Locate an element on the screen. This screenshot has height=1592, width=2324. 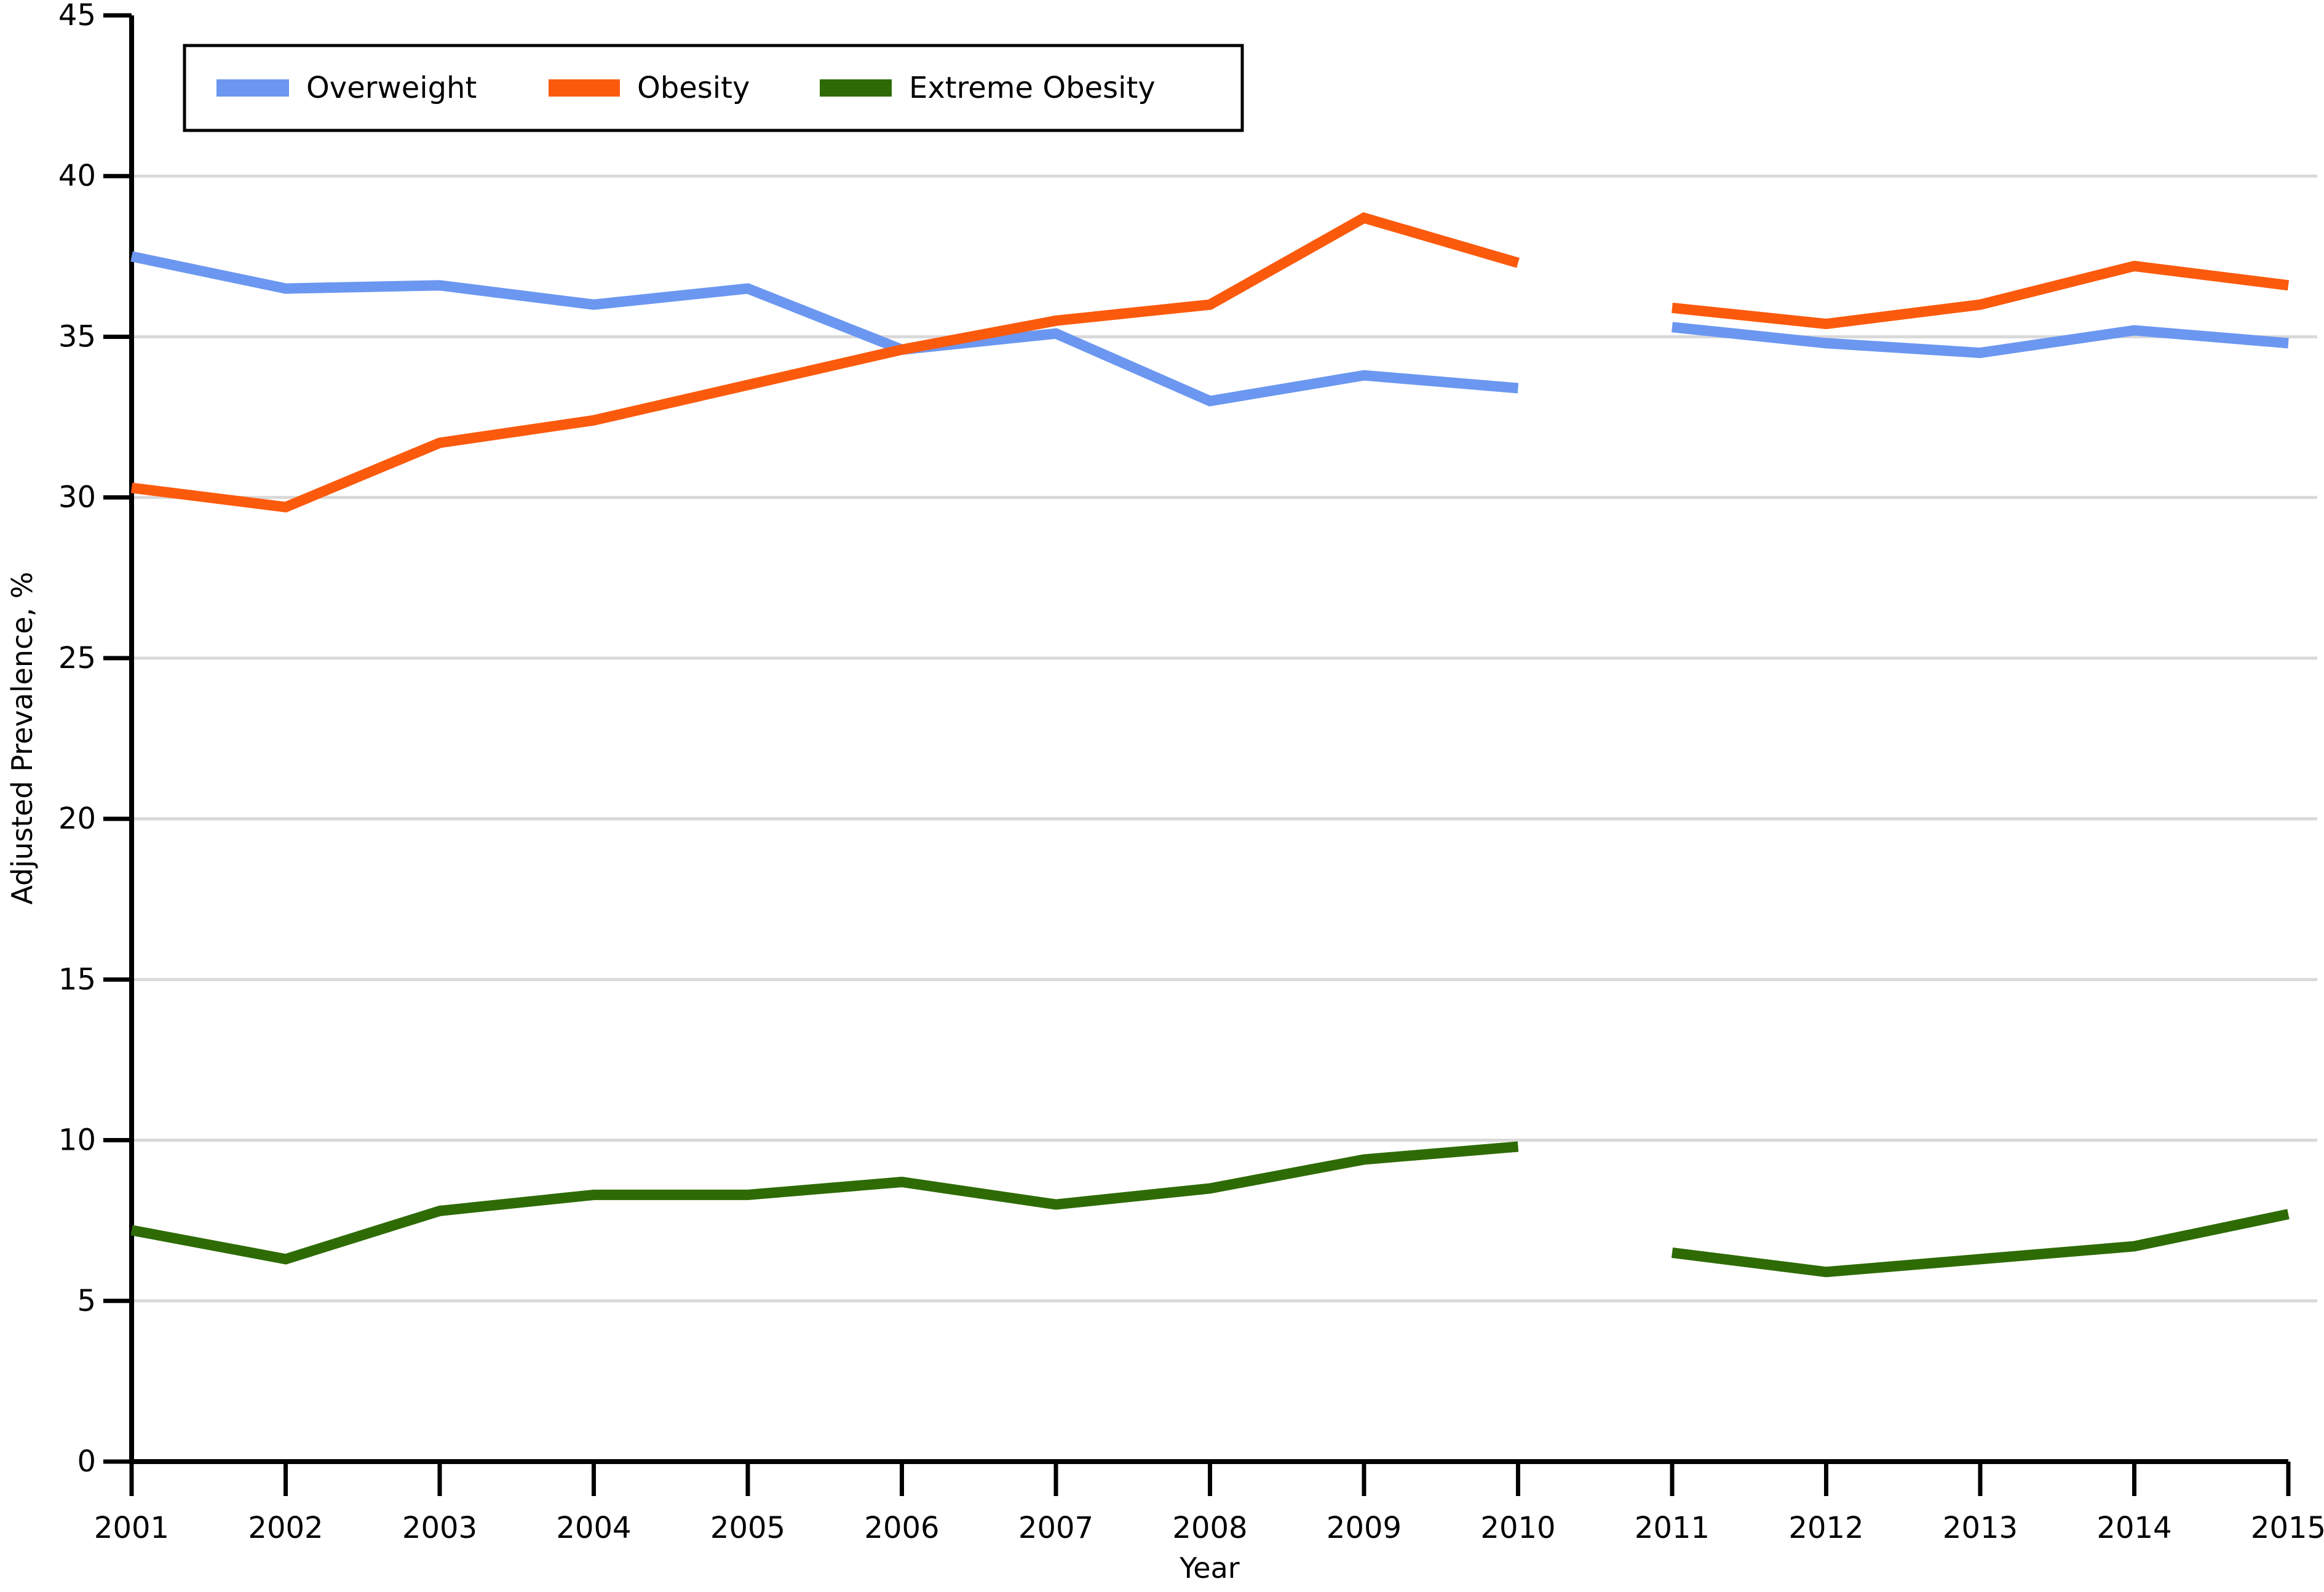
legend-box is located at coordinates (714, 88).